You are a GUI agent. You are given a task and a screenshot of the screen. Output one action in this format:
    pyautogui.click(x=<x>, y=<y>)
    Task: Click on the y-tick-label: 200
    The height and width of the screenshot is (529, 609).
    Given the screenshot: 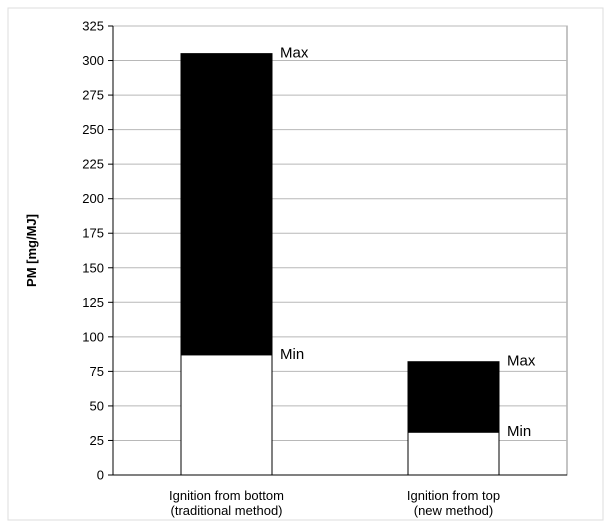 What is the action you would take?
    pyautogui.click(x=93, y=198)
    